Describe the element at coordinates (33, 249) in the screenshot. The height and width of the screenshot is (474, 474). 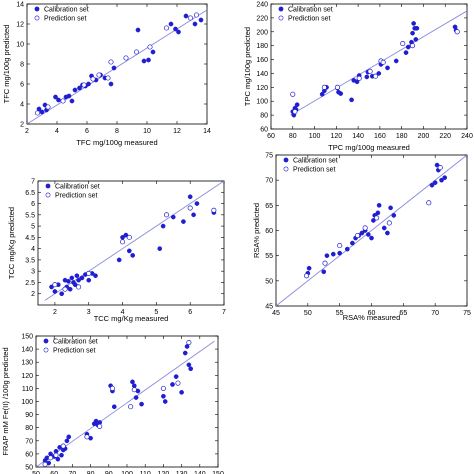
I see `y-tick-label: 4` at that location.